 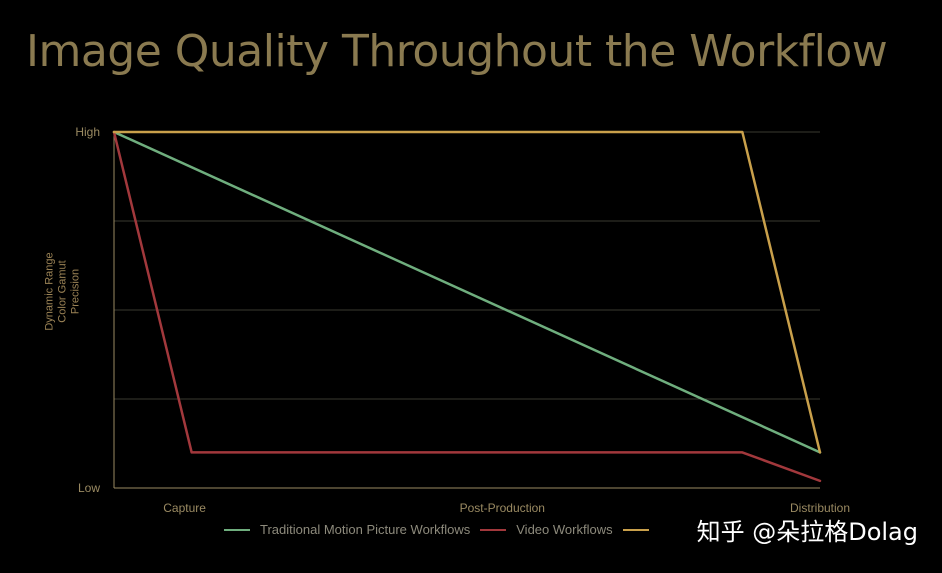 What do you see at coordinates (184, 508) in the screenshot?
I see `x-tick-label: Capture` at bounding box center [184, 508].